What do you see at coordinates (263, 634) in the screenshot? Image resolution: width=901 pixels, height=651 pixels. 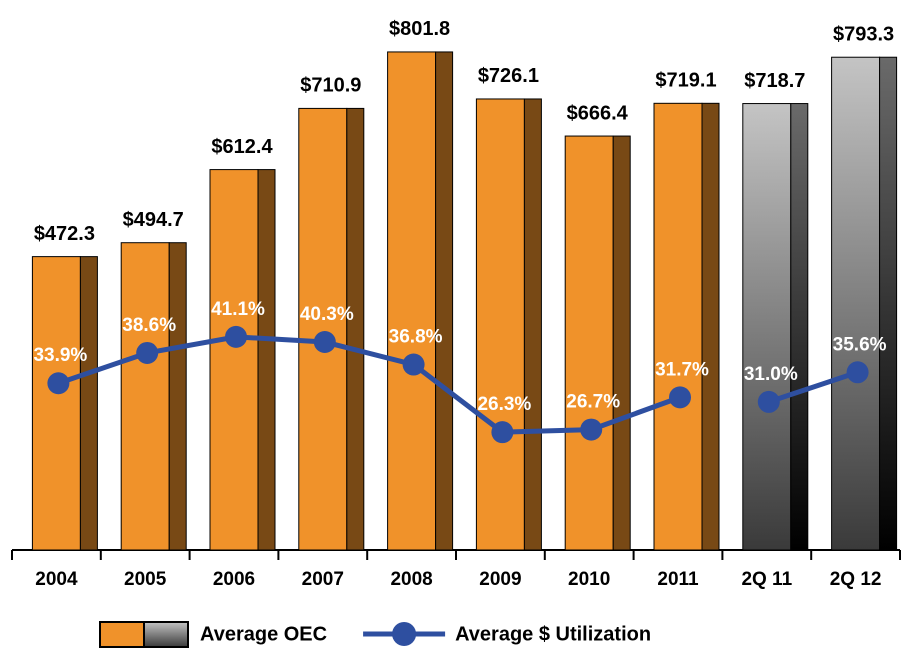 I see `legend-label: Average OEC` at bounding box center [263, 634].